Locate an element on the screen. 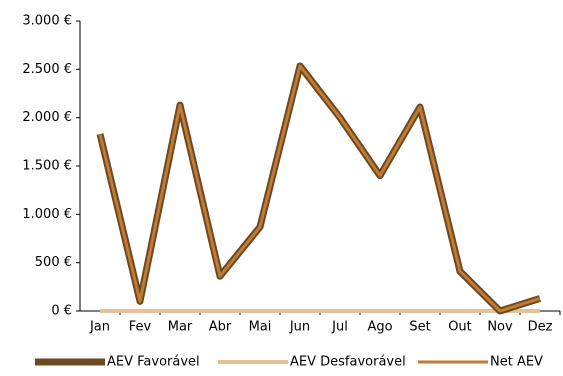 This screenshot has height=376, width=563. x-tick-label: Abr is located at coordinates (220, 327).